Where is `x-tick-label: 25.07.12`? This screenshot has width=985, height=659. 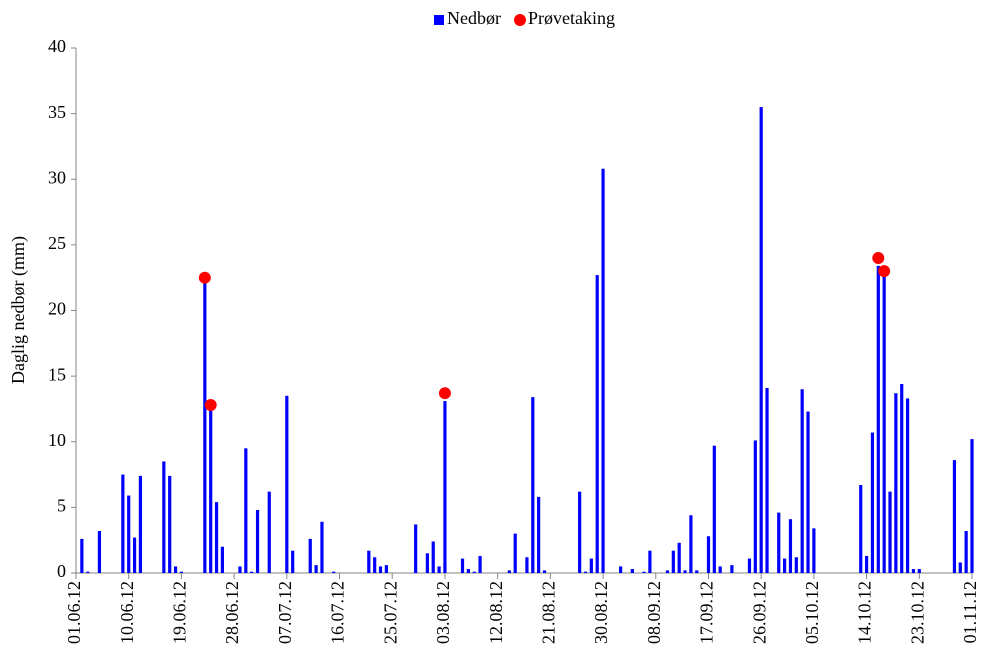
x-tick-label: 25.07.12 is located at coordinates (390, 612).